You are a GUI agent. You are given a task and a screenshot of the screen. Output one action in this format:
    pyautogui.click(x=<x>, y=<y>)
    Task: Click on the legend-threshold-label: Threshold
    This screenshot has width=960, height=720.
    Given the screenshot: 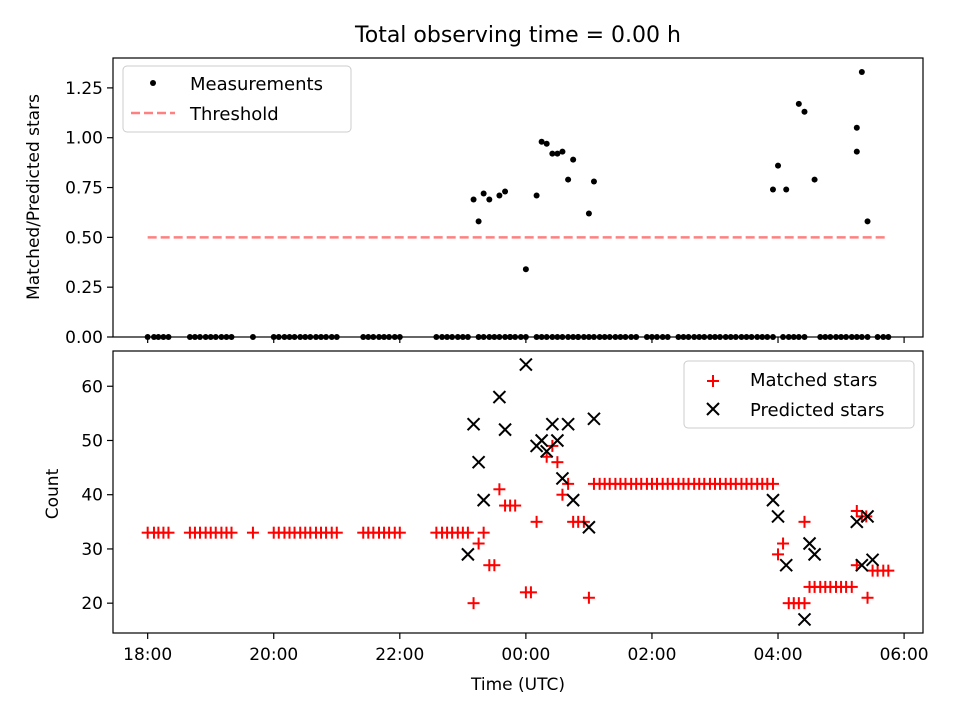 What is the action you would take?
    pyautogui.click(x=234, y=114)
    